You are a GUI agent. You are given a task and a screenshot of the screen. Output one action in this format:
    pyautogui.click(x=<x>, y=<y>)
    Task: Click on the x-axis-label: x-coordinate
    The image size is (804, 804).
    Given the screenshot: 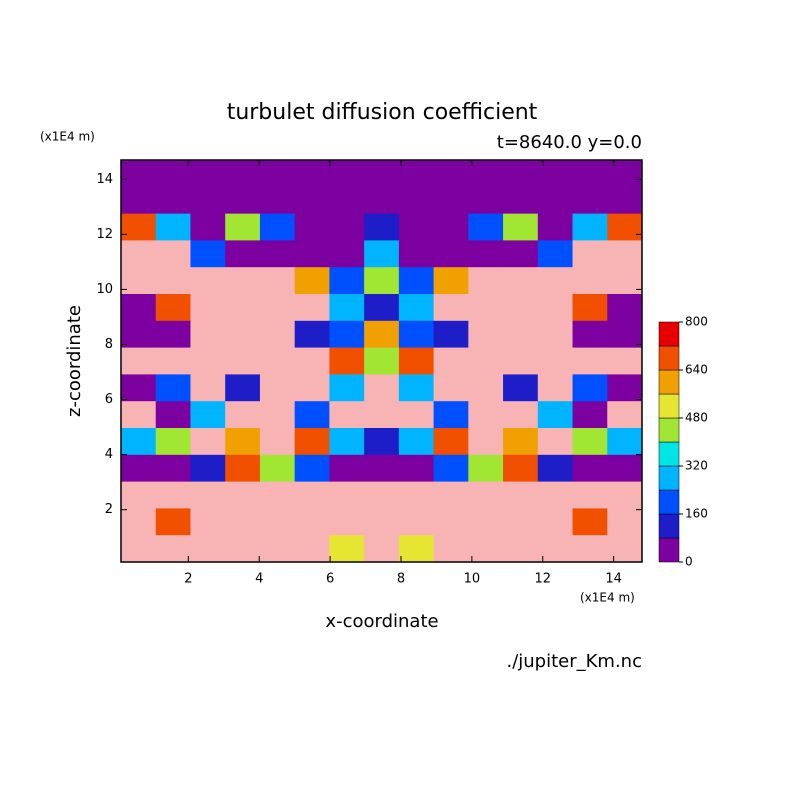 What is the action you would take?
    pyautogui.click(x=381, y=621)
    